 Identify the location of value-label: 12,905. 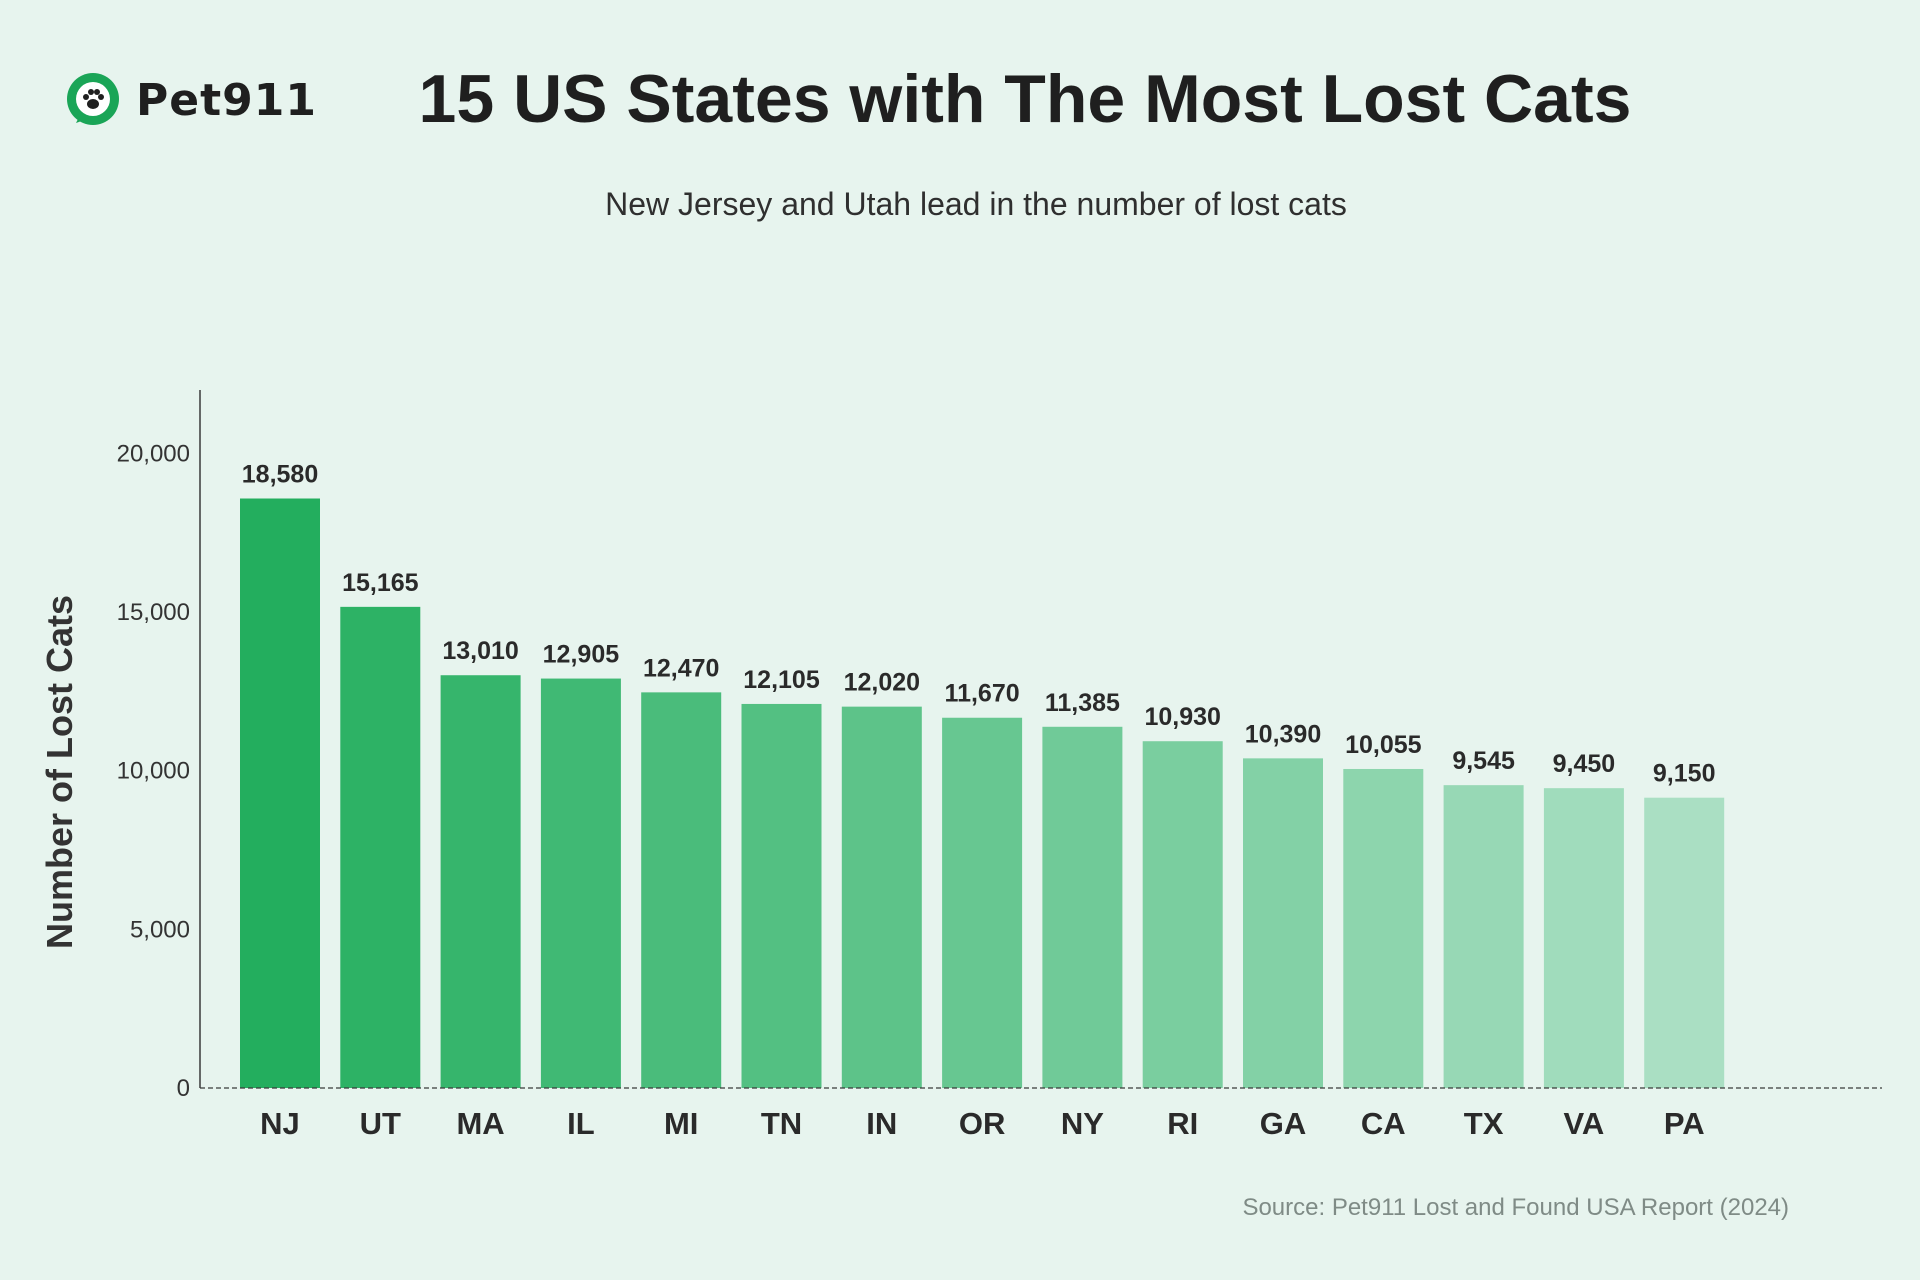
(581, 655).